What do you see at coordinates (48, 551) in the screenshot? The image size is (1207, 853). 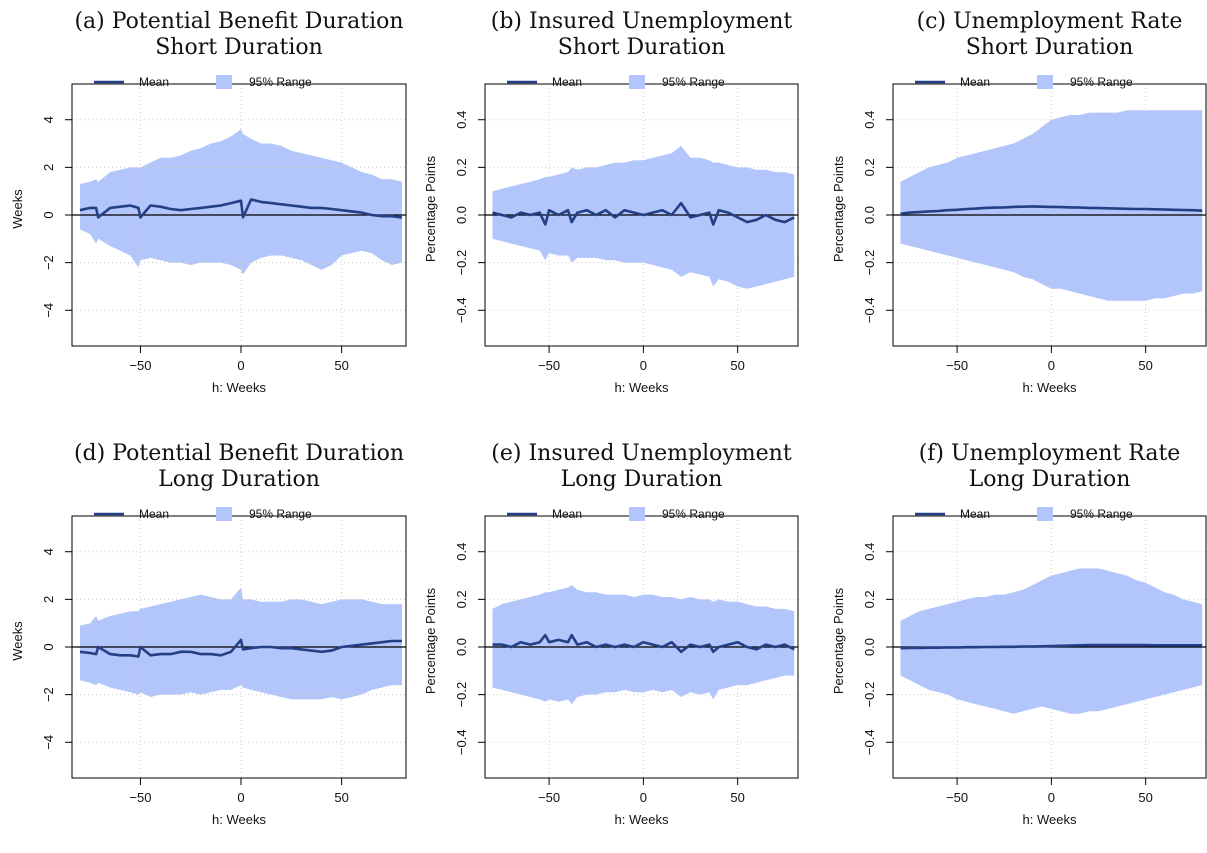 I see `y-tick-label: 4` at bounding box center [48, 551].